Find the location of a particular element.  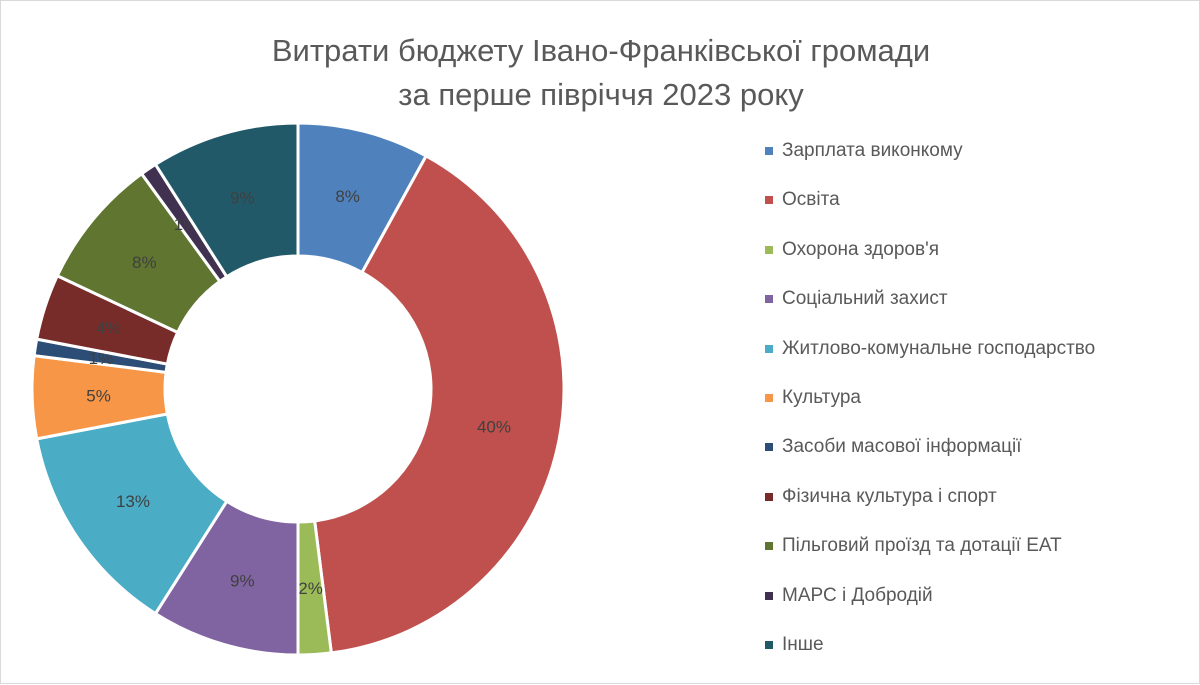

legend-label: Освіта is located at coordinates (811, 200).